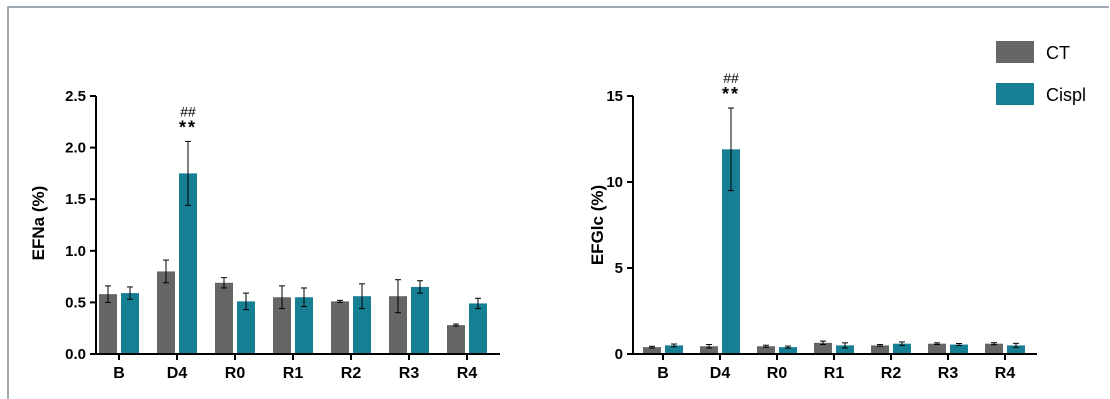 This screenshot has width=1110, height=399. Describe the element at coordinates (788, 350) in the screenshot. I see `efglc-bar-cispl-r0` at that location.